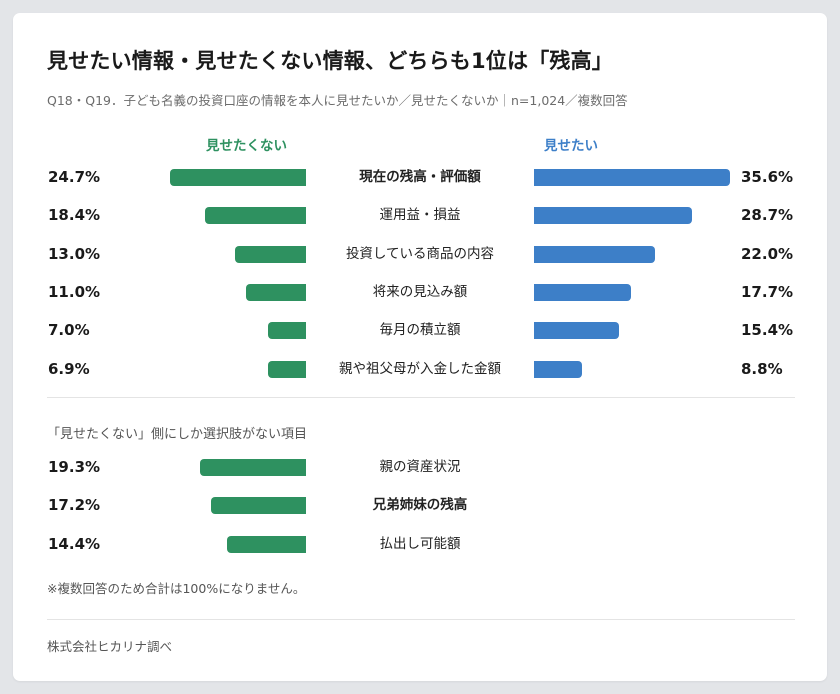  What do you see at coordinates (176, 588) in the screenshot?
I see `footnote: ※複数回答のため合計は100%になりません。` at bounding box center [176, 588].